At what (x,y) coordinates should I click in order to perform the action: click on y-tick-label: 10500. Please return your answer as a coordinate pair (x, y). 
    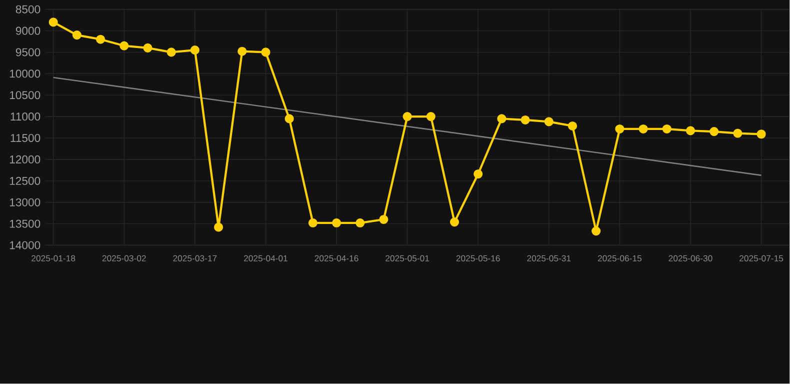
    Looking at the image, I should click on (25, 95).